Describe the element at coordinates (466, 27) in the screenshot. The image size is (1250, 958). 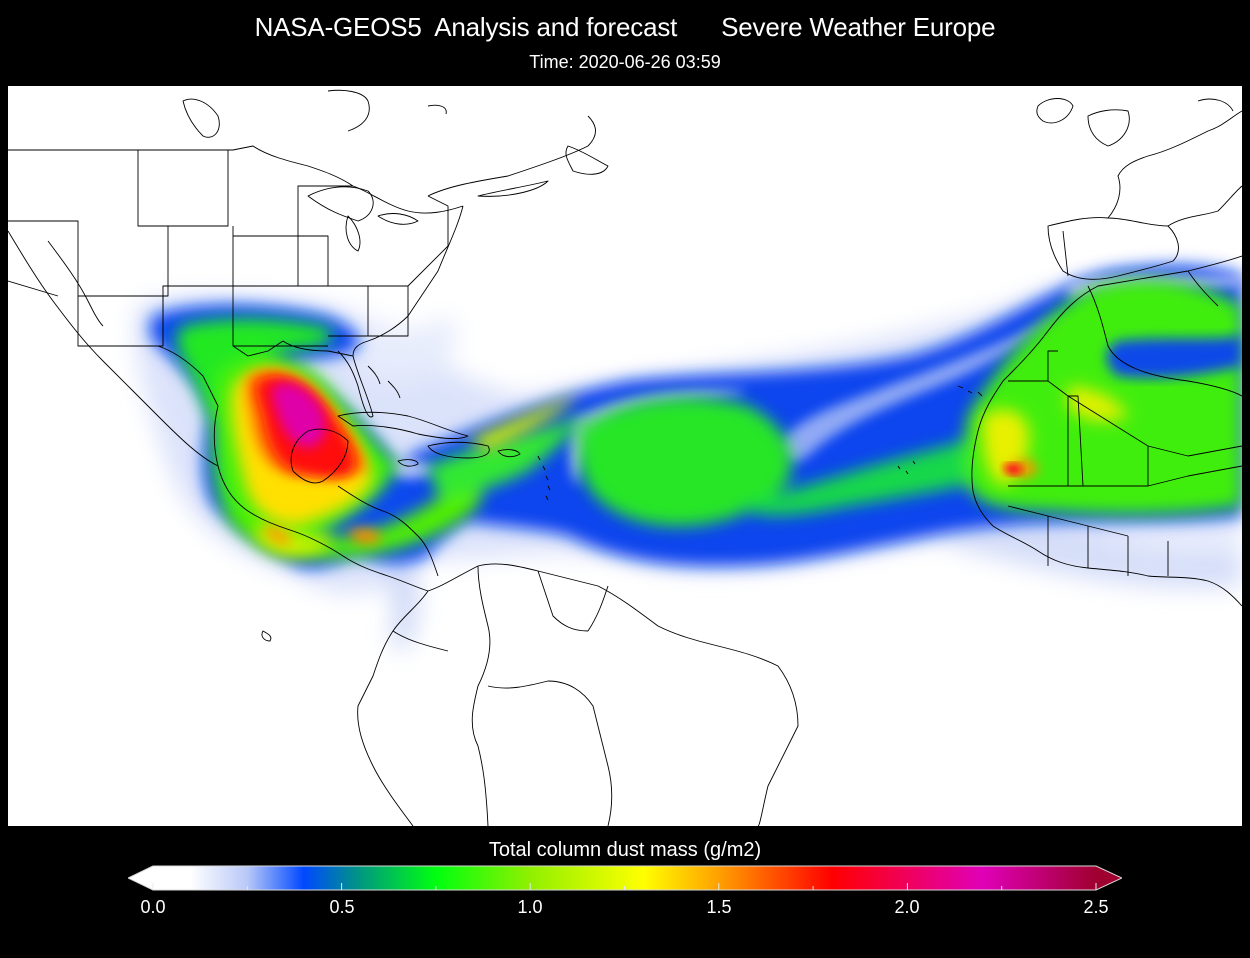
I see `title-left: NASA-GEOS5 Analysis and forecast` at that location.